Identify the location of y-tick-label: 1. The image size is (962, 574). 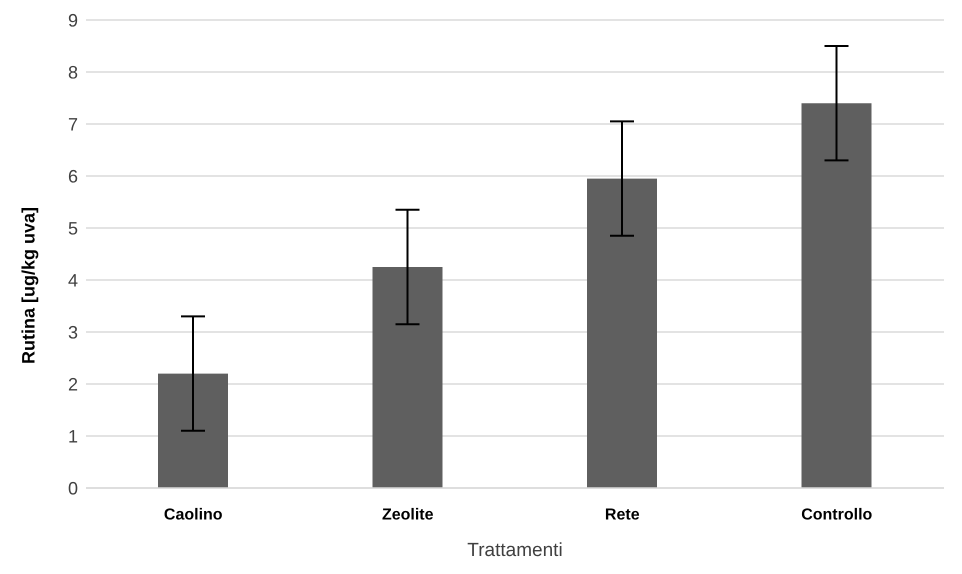
(73, 436).